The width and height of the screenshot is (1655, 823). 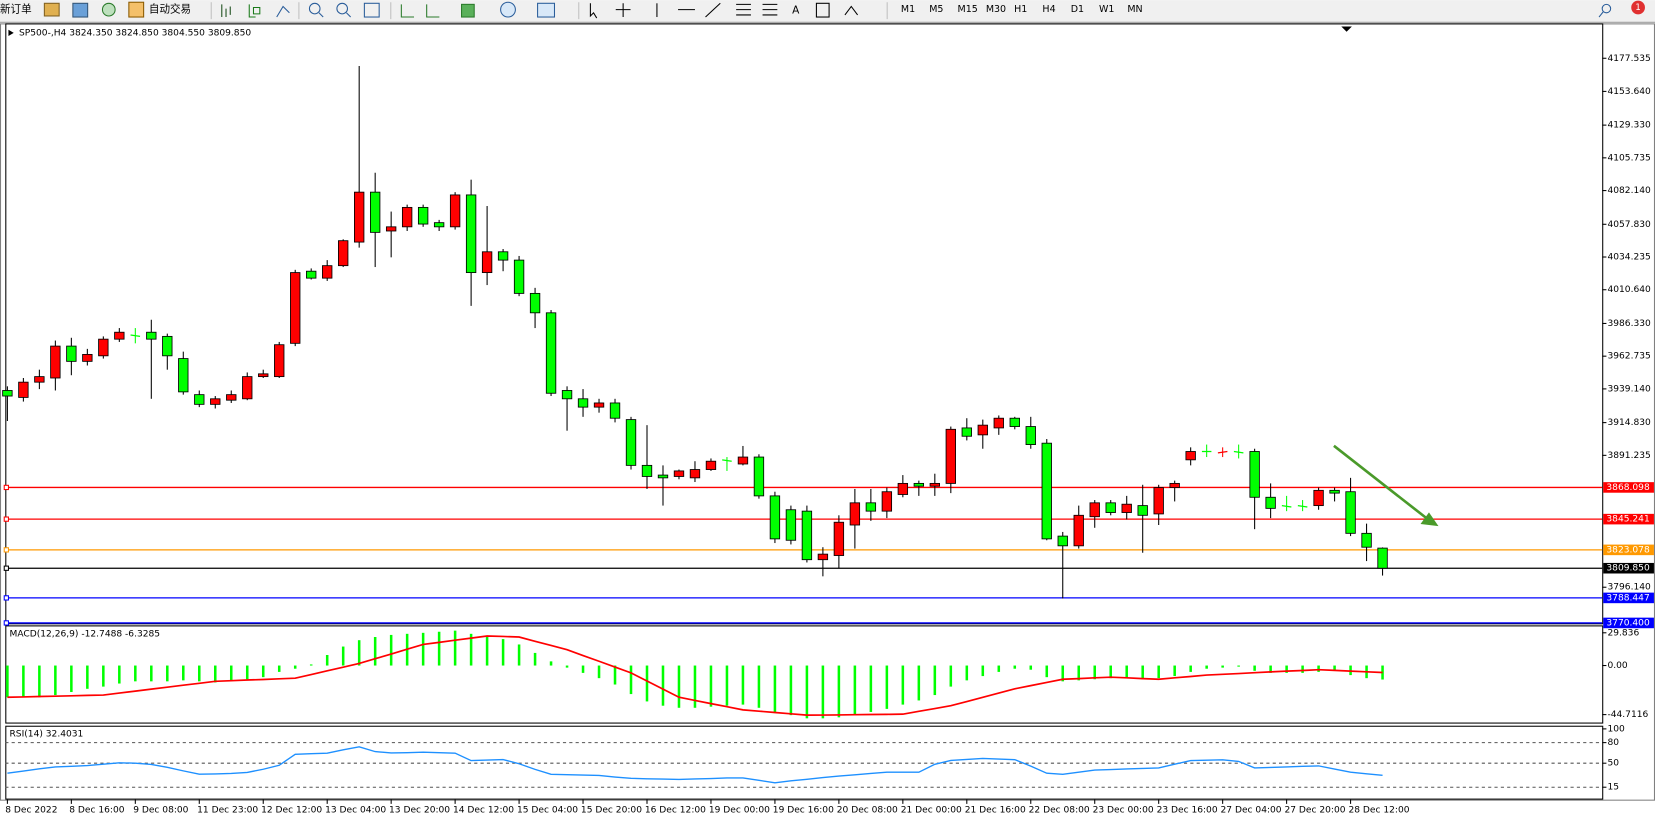 I want to click on x-tick-label: 22 Dec 08:00, so click(x=1059, y=811).